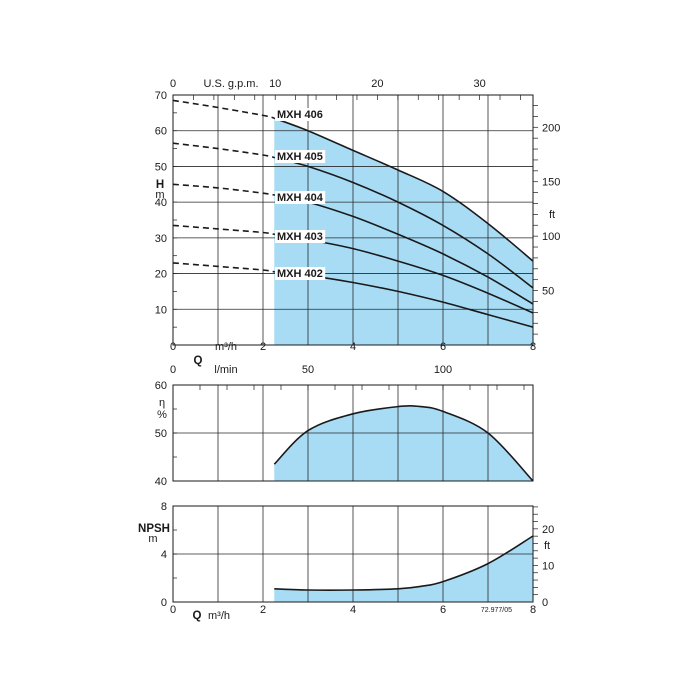 The width and height of the screenshot is (700, 700). I want to click on top-tick-label-50: 50, so click(308, 370).